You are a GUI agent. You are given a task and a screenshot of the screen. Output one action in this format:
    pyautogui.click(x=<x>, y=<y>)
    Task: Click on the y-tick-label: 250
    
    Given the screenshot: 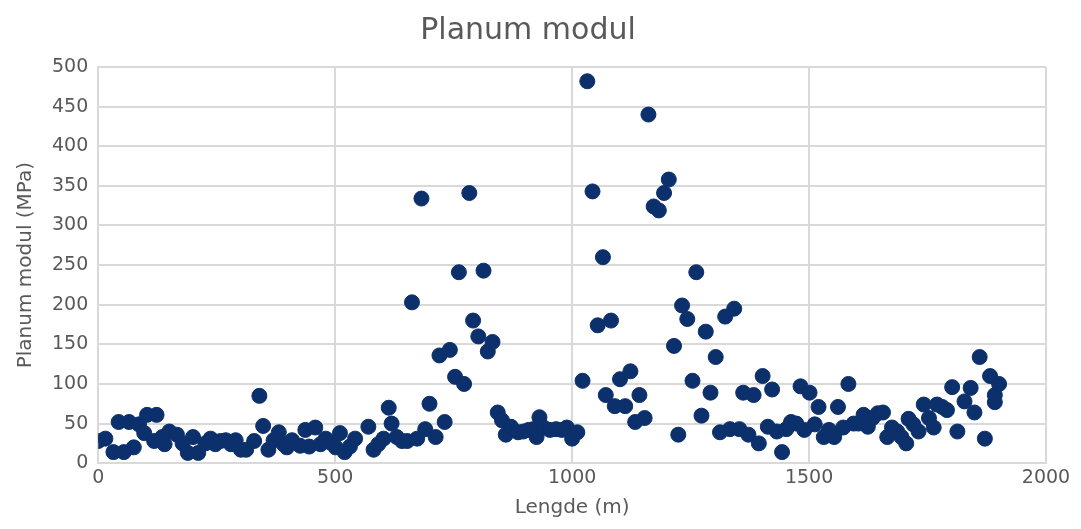 What is the action you would take?
    pyautogui.click(x=70, y=263)
    